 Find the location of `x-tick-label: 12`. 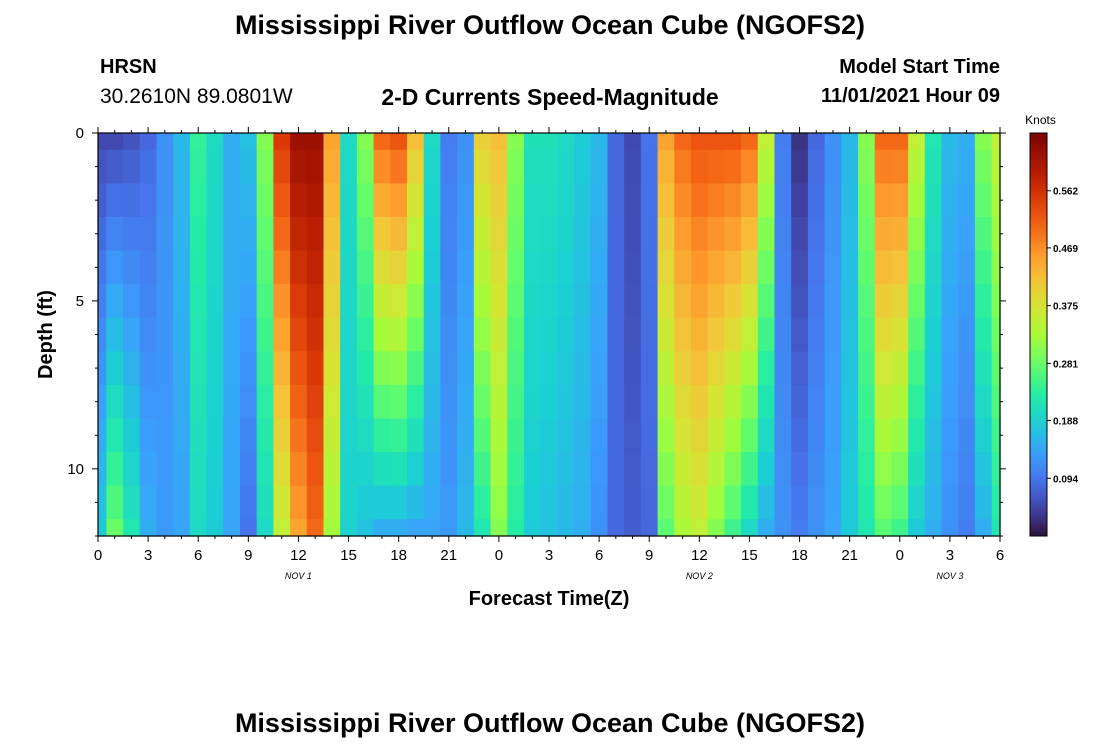

x-tick-label: 12 is located at coordinates (298, 555).